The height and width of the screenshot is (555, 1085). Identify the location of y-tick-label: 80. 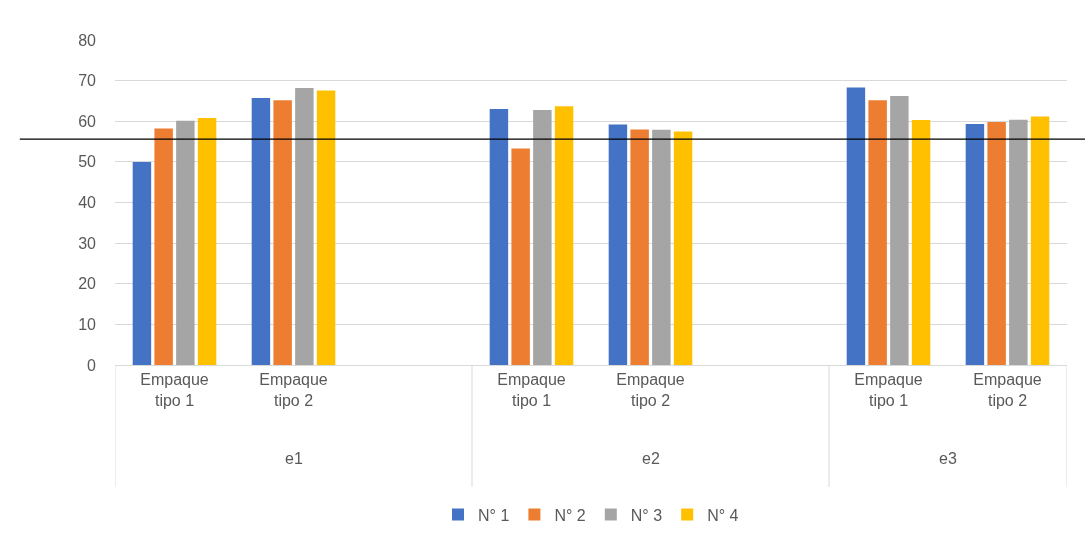
(87, 40).